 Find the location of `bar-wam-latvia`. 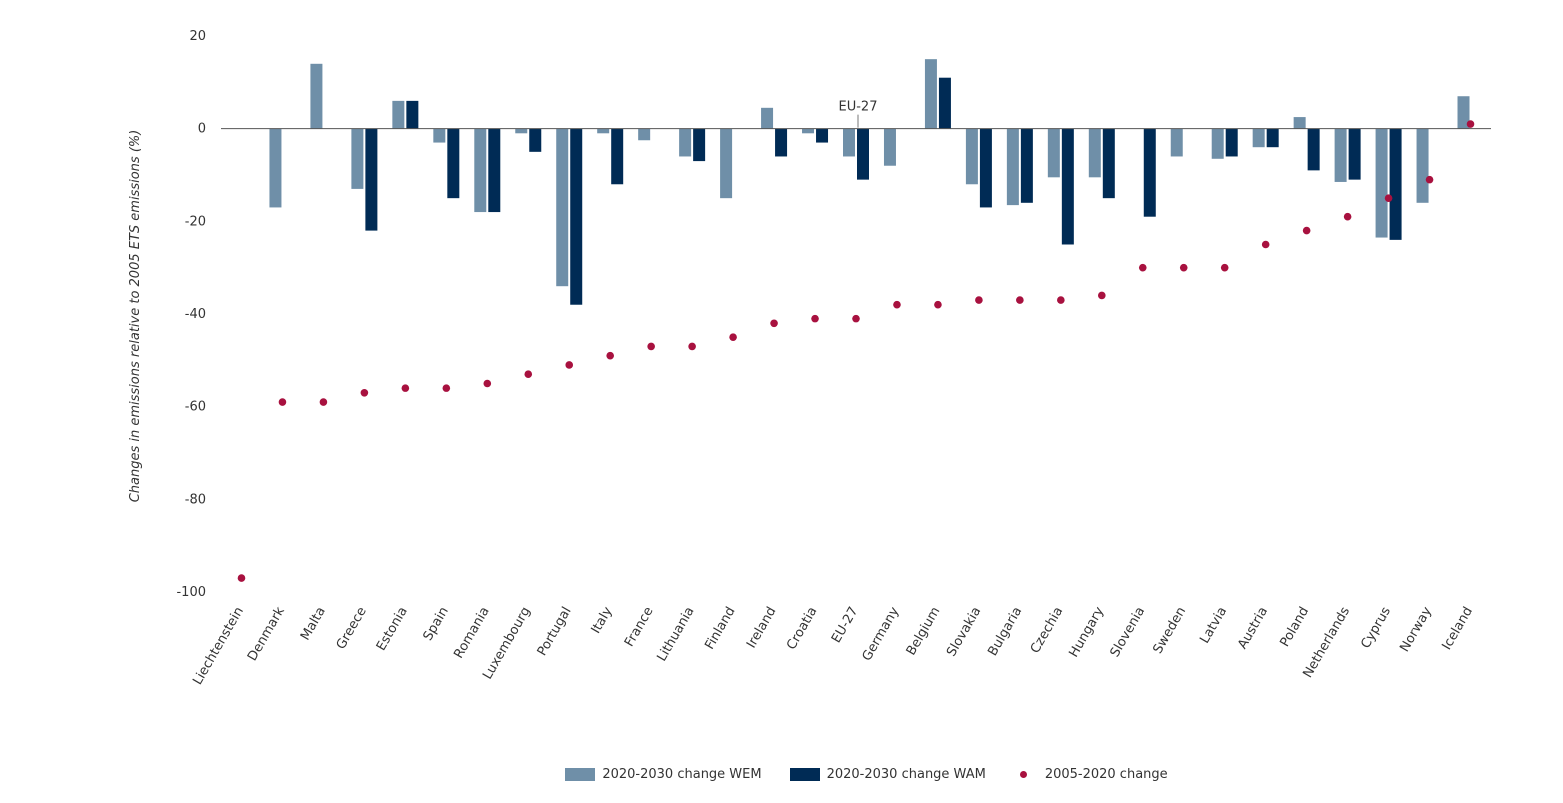

bar-wam-latvia is located at coordinates (1231, 142).